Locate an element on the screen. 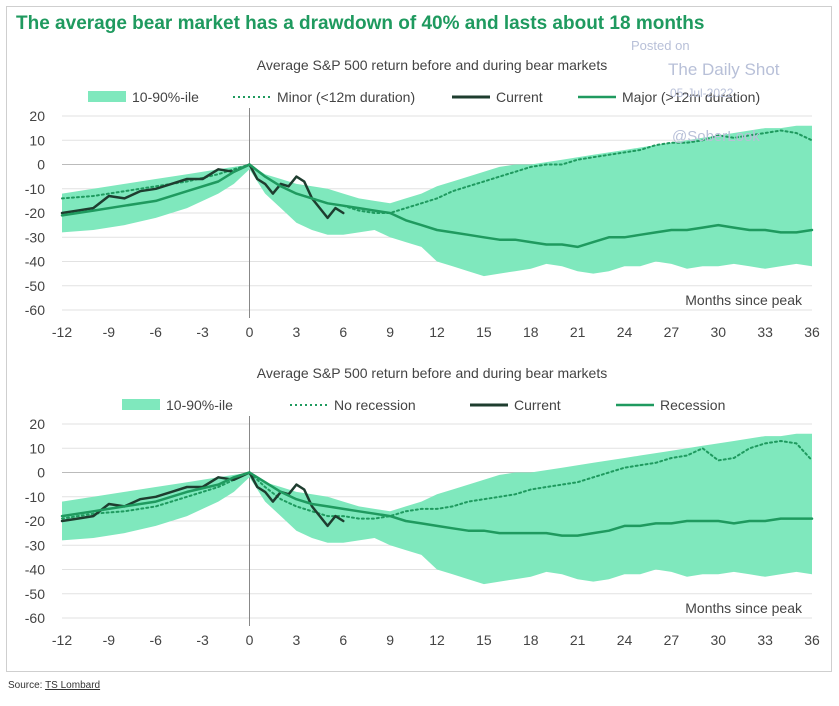  watermark-handle: @SoberLook is located at coordinates (716, 136).